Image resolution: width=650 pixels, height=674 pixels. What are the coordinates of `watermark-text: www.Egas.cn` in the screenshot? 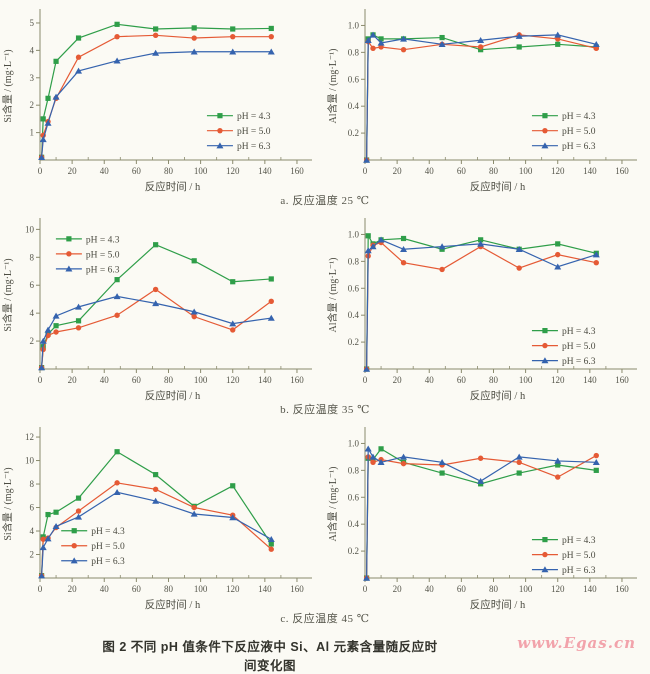 It's located at (576, 643).